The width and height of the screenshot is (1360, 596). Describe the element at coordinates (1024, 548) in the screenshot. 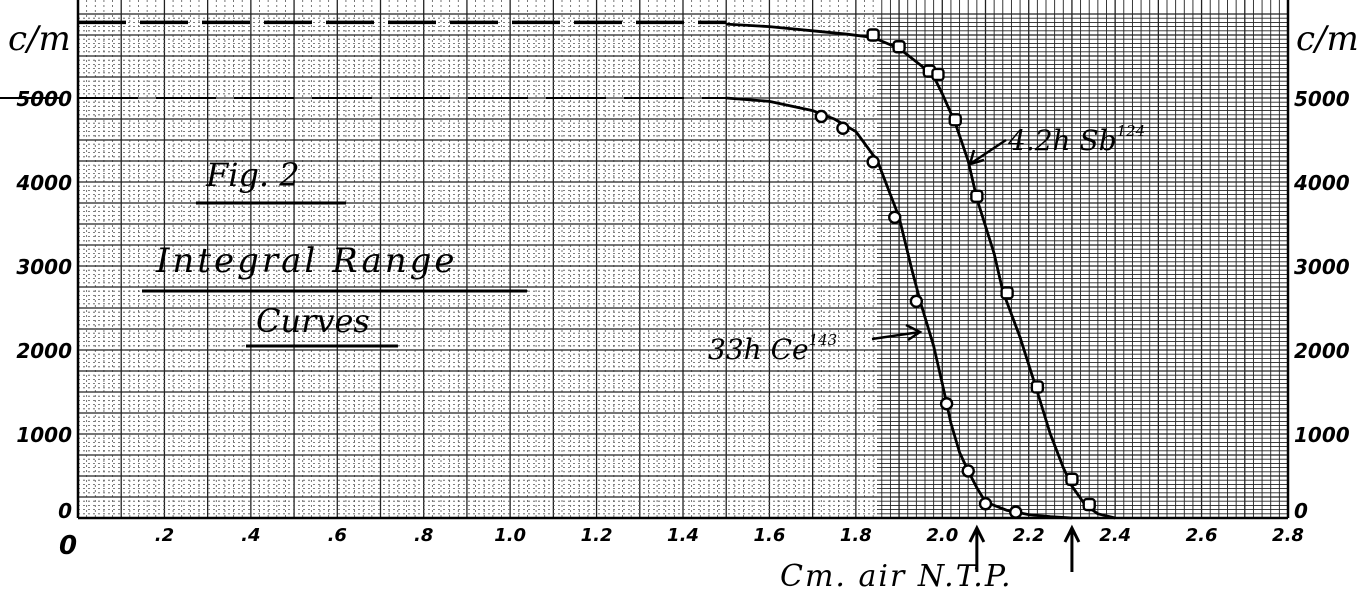

I see `range-arrows` at that location.